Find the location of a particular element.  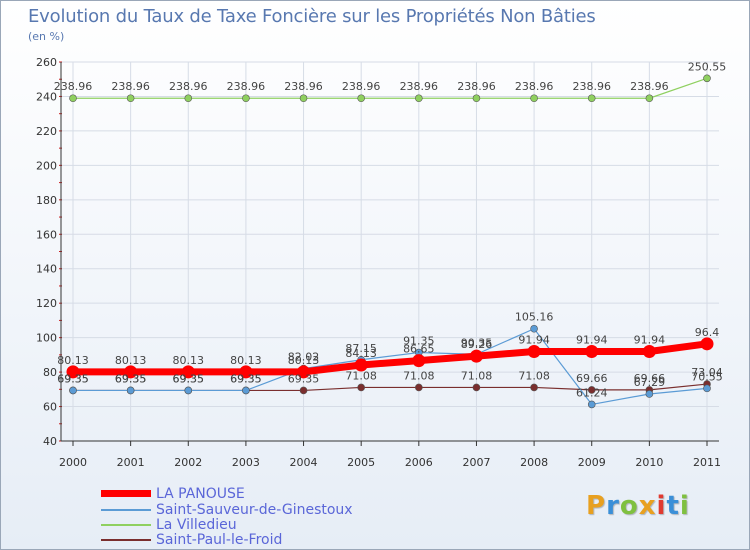

data-label: 84.13 is located at coordinates (361, 353).